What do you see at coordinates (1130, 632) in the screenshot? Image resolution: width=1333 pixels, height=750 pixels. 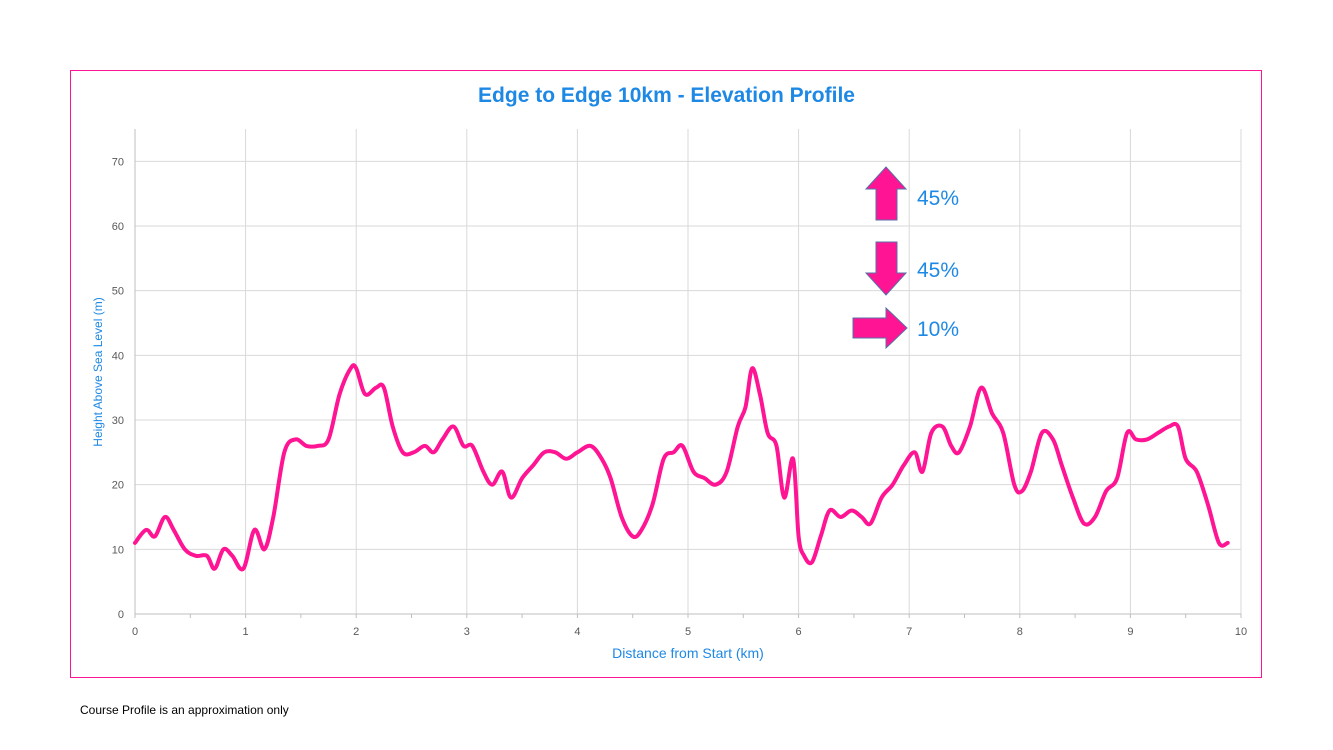 I see `x-tick-label: 9` at bounding box center [1130, 632].